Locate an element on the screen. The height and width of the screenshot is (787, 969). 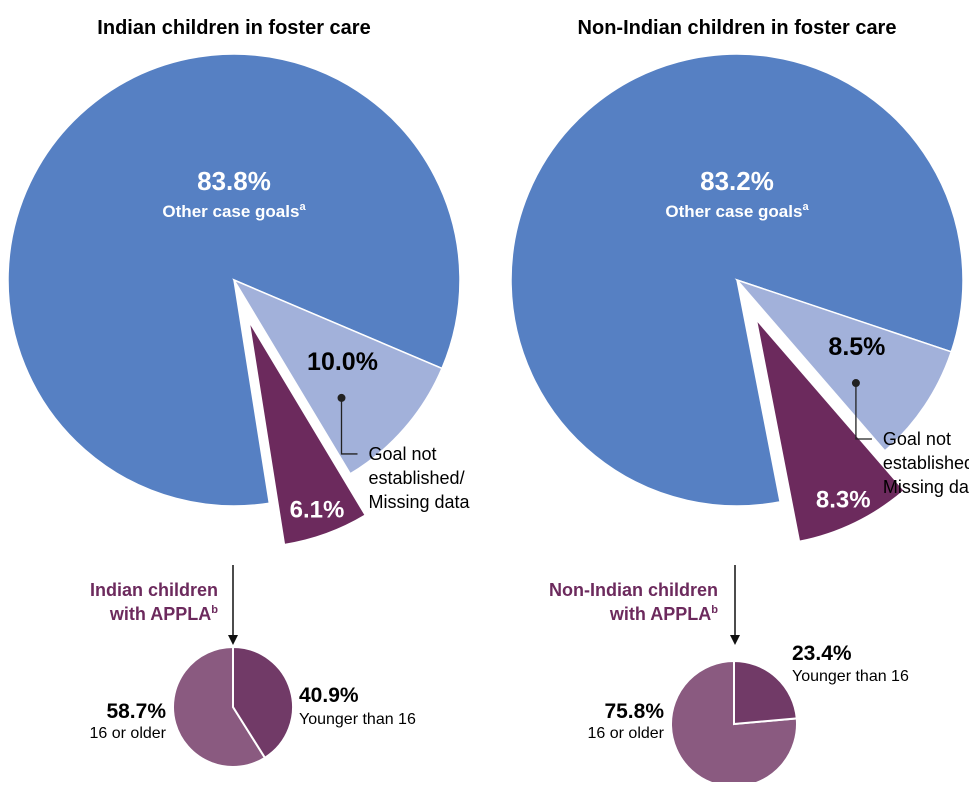
slice-value-label: 83.2% is located at coordinates (737, 181).